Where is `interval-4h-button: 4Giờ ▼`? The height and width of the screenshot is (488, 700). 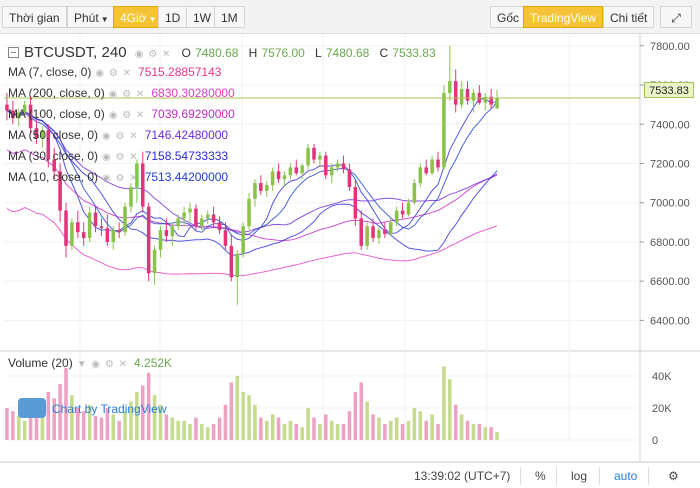 interval-4h-button: 4Giờ ▼ is located at coordinates (138, 17).